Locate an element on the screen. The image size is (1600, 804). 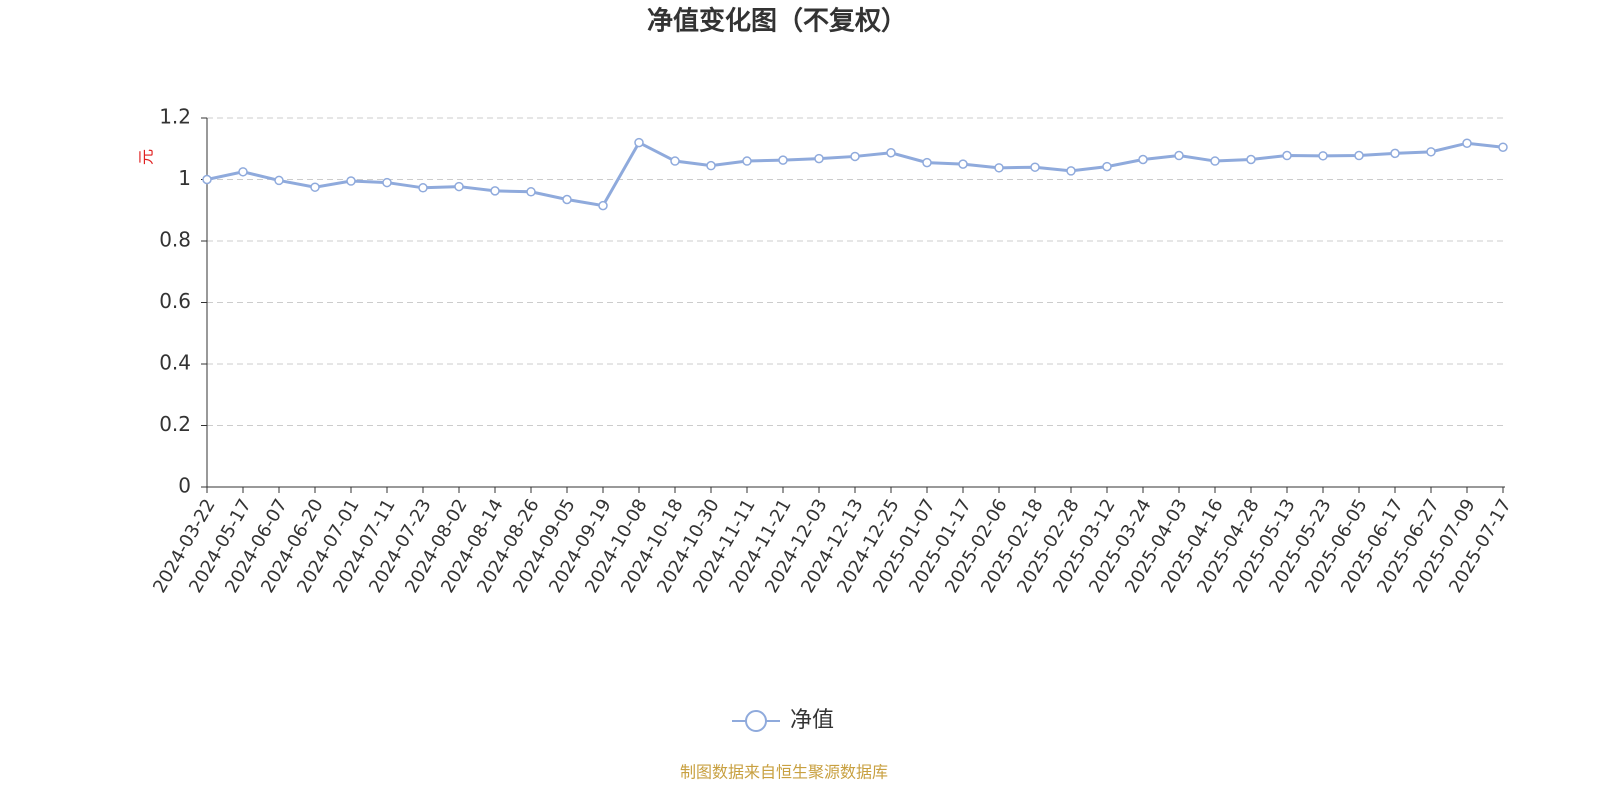
legend-marker is located at coordinates (756, 721).